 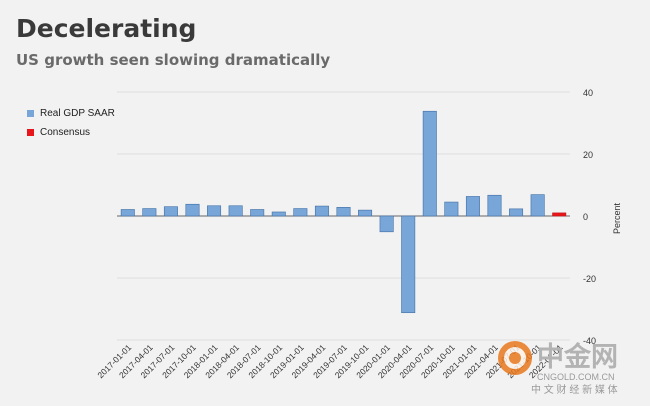 What do you see at coordinates (589, 341) in the screenshot?
I see `y-tick-label: -40` at bounding box center [589, 341].